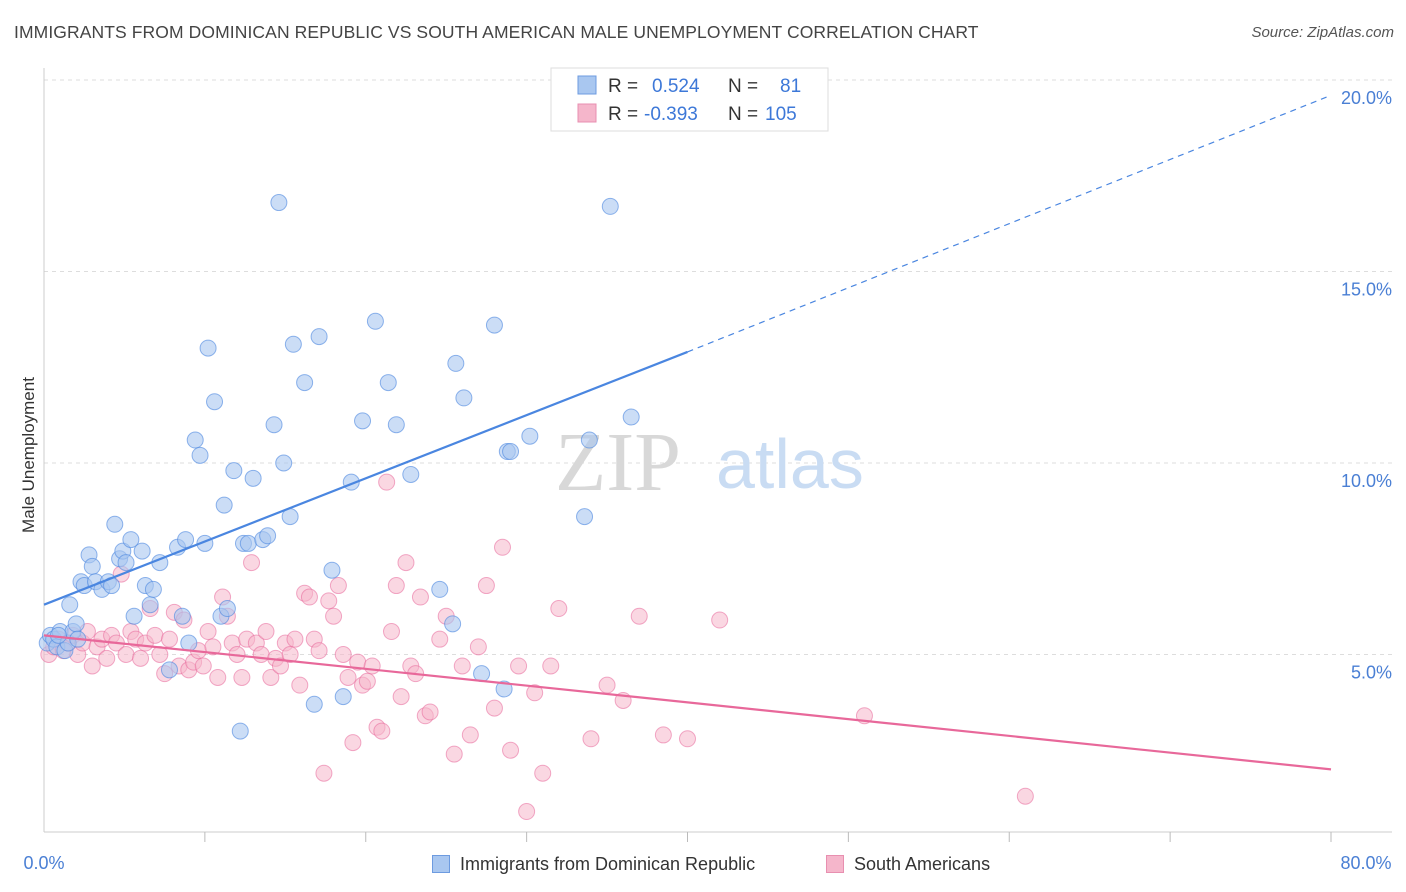 This screenshot has height=892, width=1406. What do you see at coordinates (922, 863) in the screenshot?
I see `legend-label-south-american: South Americans` at bounding box center [922, 863].